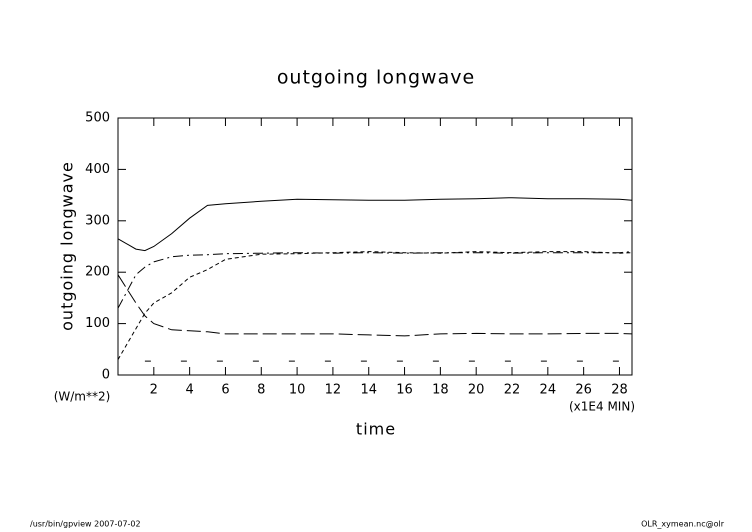 The width and height of the screenshot is (752, 532). I want to click on y-tick-label: 300, so click(97, 220).